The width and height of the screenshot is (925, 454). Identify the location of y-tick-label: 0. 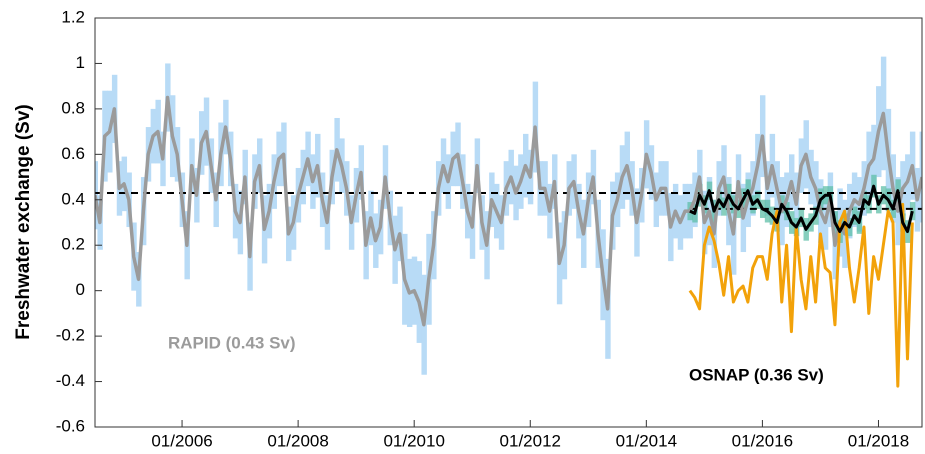
(80, 289).